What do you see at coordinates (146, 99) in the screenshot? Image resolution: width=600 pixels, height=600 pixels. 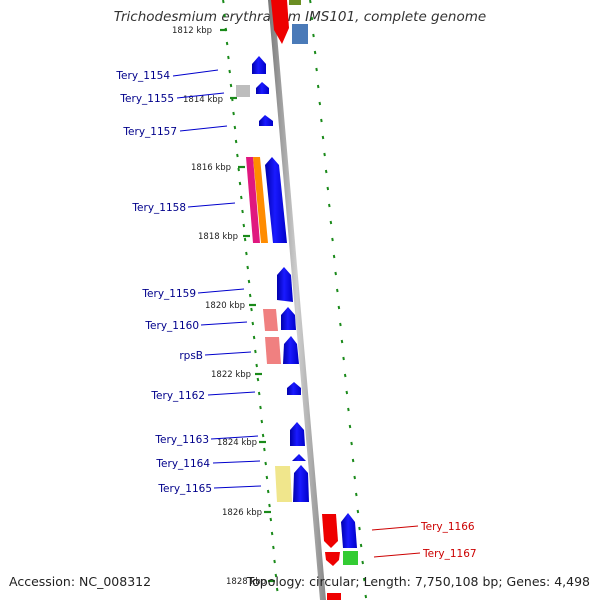 I see `gene-label-tery-1155: Tery_1155` at bounding box center [146, 99].